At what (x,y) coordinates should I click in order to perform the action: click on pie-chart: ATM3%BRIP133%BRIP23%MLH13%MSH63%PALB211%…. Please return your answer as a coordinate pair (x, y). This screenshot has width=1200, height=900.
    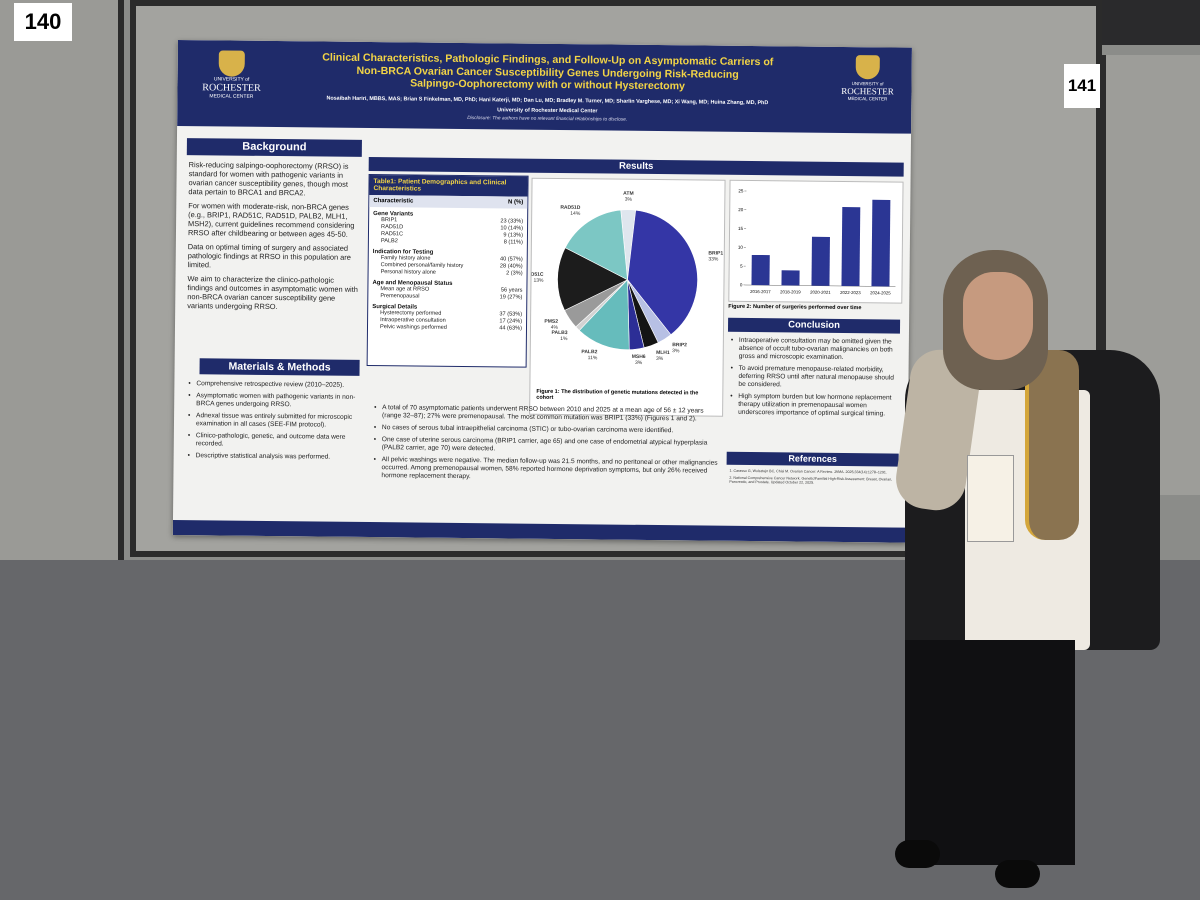
    Looking at the image, I should click on (624, 278).